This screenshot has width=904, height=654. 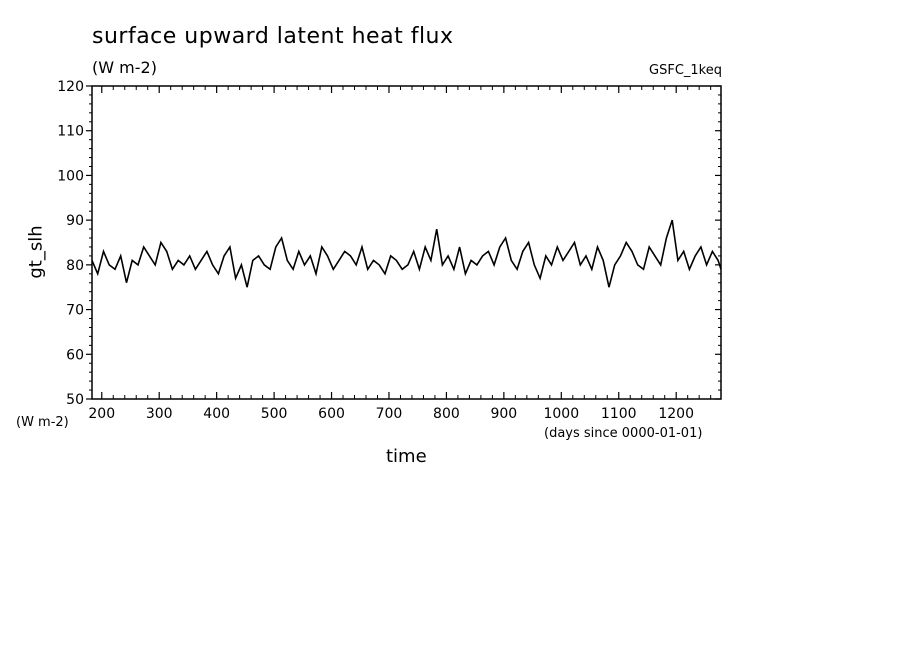 I want to click on x-tick-label-9: 1100, so click(x=619, y=414).